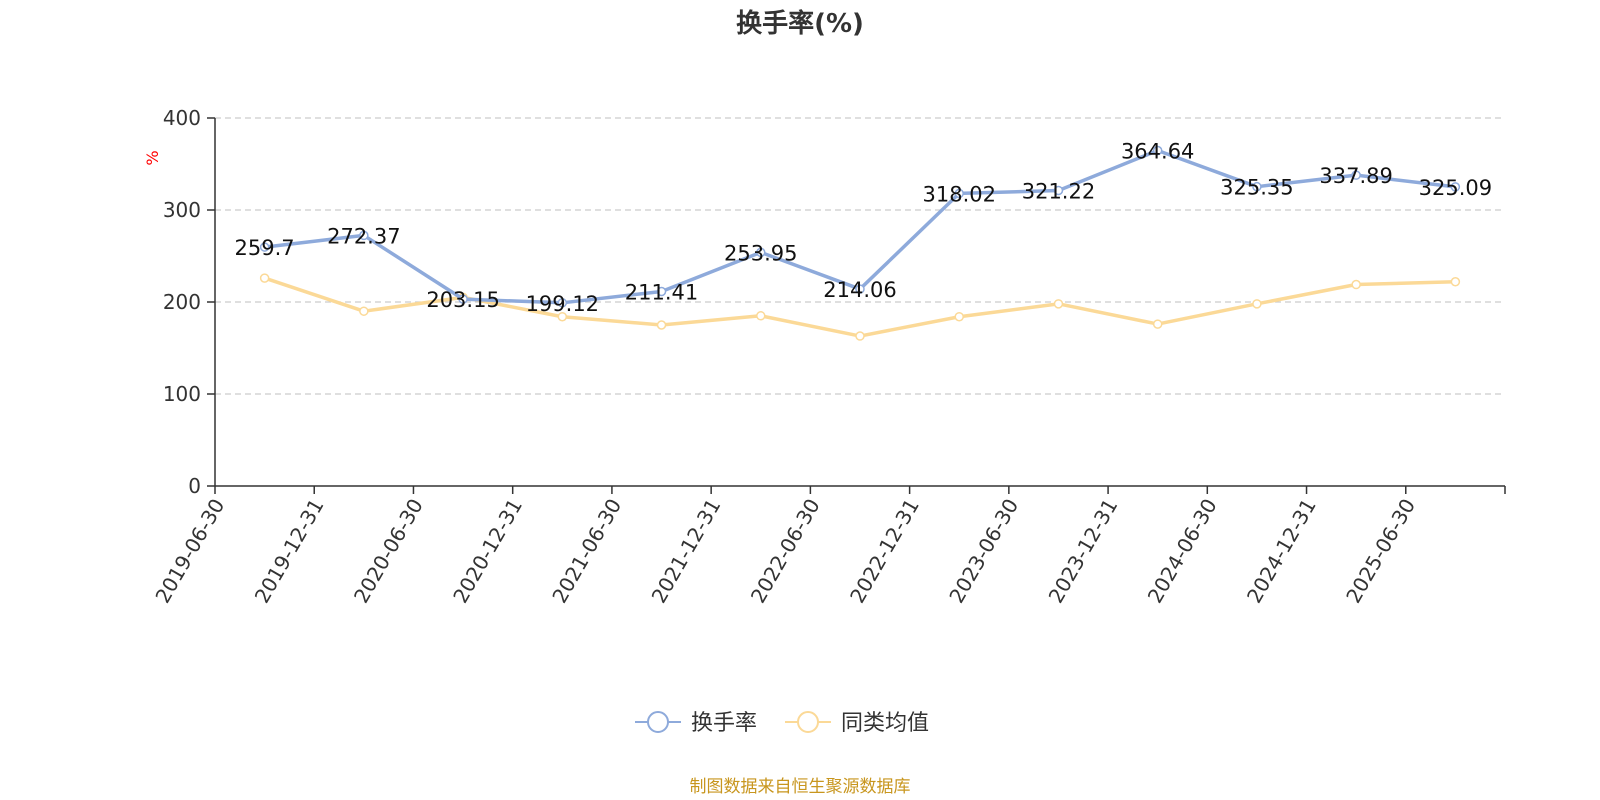  Describe the element at coordinates (724, 723) in the screenshot. I see `legend-label: 换手率` at that location.